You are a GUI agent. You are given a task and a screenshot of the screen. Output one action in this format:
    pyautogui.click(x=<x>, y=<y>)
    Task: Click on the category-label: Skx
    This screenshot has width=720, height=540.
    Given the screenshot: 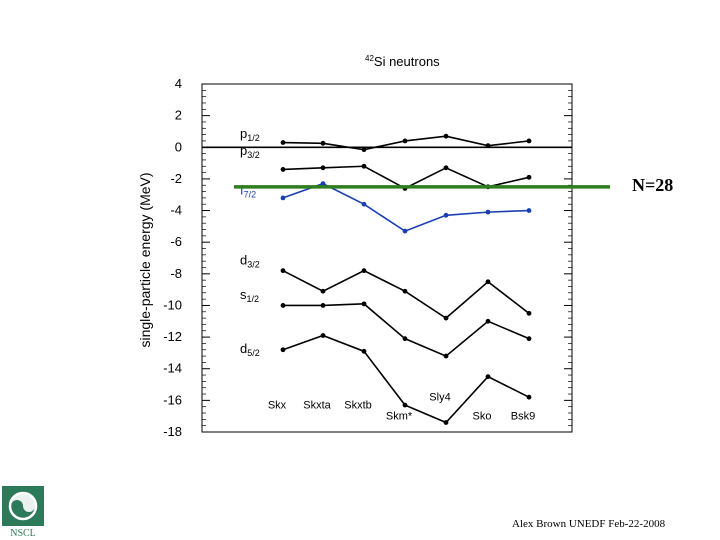 What is the action you would take?
    pyautogui.click(x=277, y=405)
    